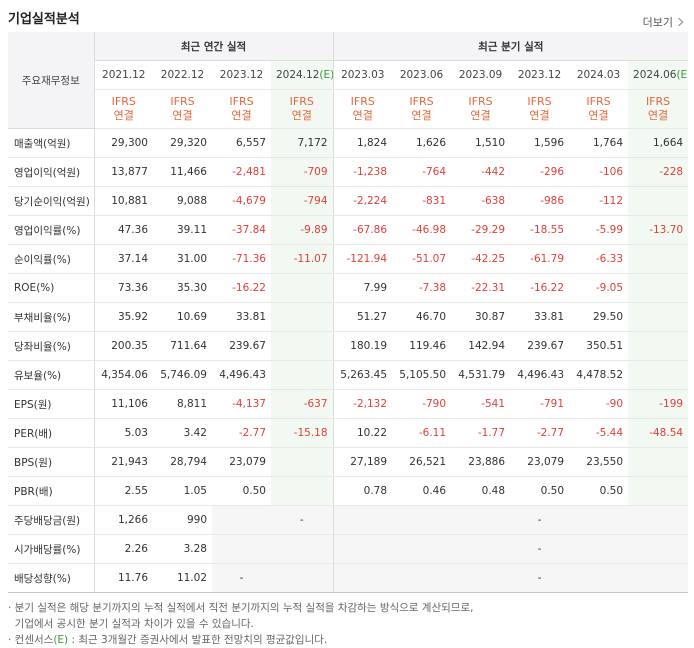 This screenshot has height=648, width=694. What do you see at coordinates (682, 75) in the screenshot?
I see `estimate-mark: (E)` at bounding box center [682, 75].